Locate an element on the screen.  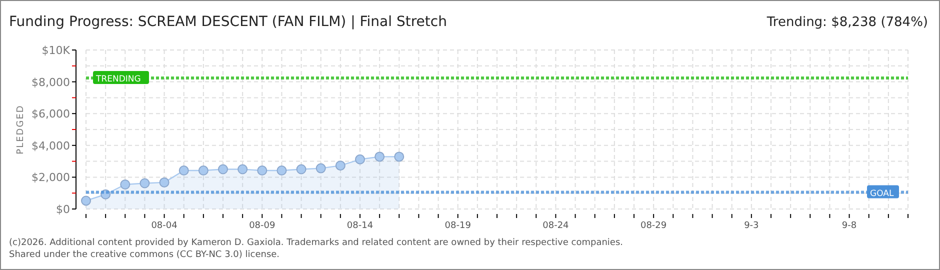
text: (c)2026. Additional content provided by Kameron D. Gaxiola. Trademarks and related content are owned by their respective companies. is located at coordinates (316, 243).